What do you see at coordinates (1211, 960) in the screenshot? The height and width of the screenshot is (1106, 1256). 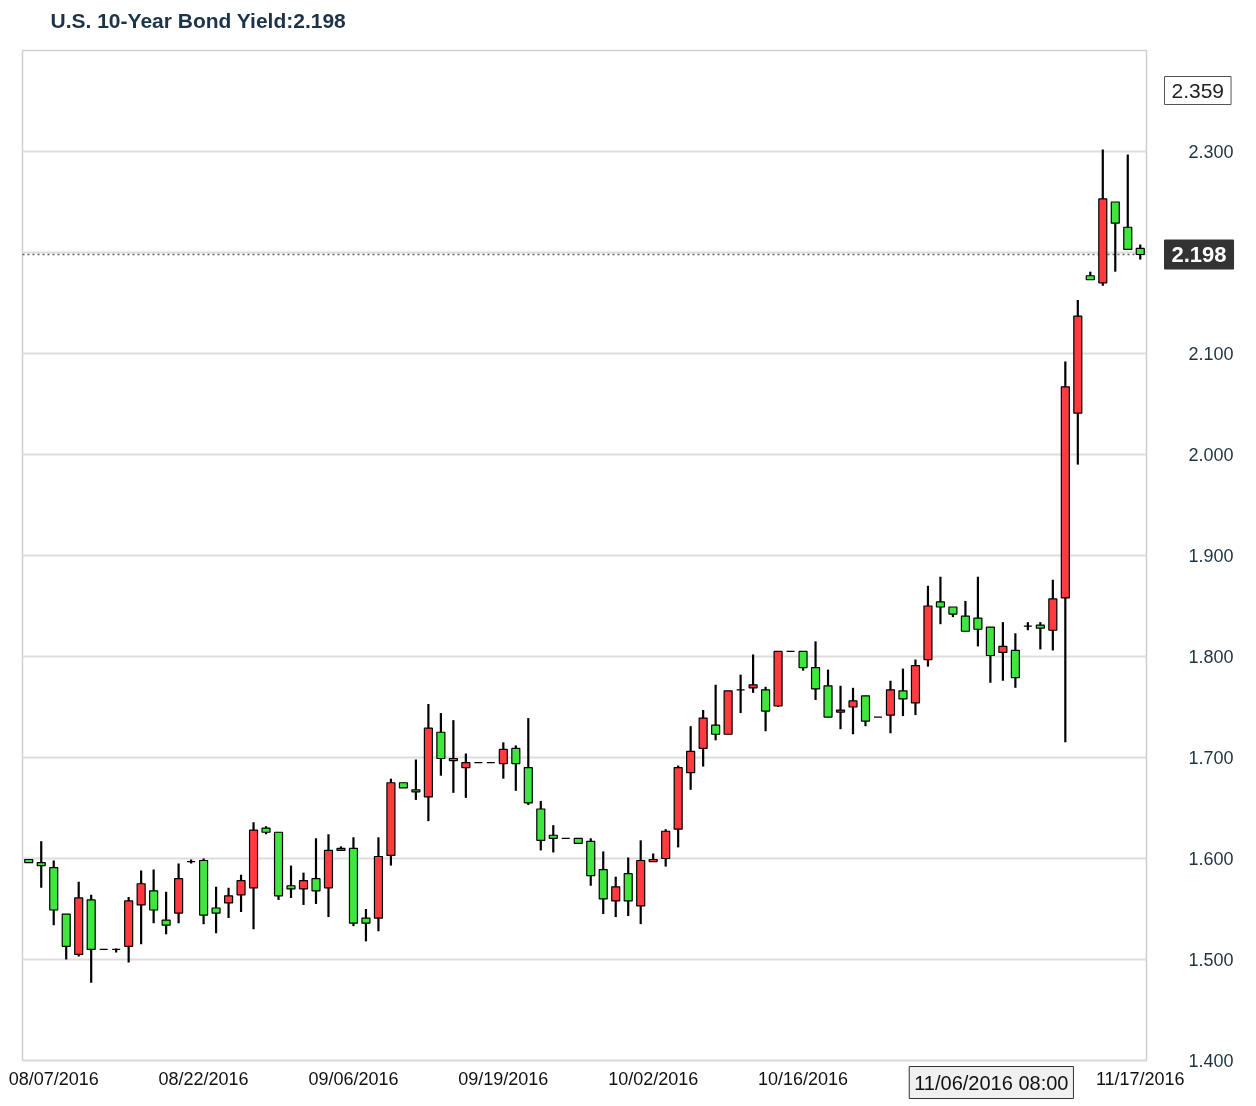 I see `y-tick-label: 1.500` at bounding box center [1211, 960].